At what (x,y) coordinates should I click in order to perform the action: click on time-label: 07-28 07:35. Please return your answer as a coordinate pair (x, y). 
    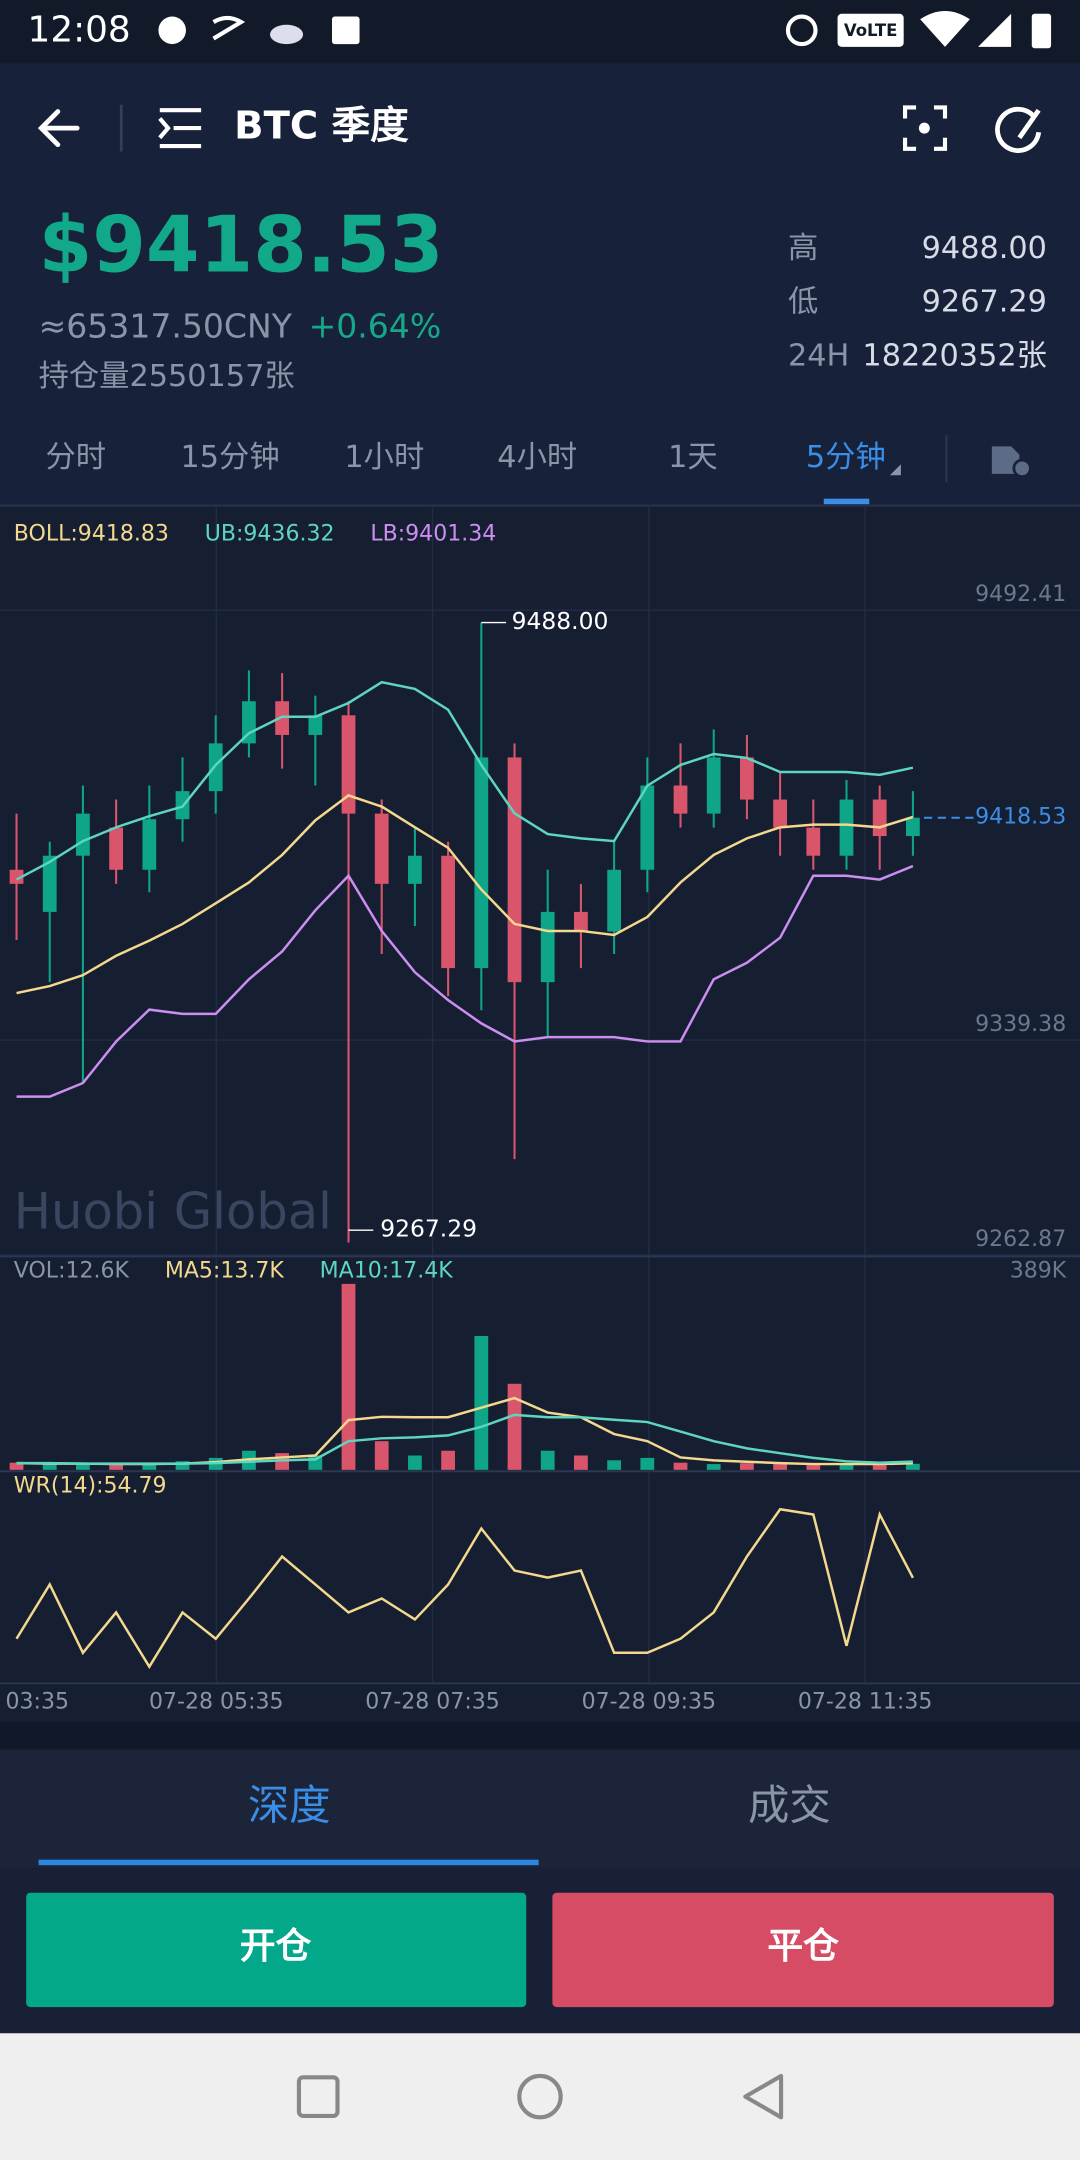
    Looking at the image, I should click on (432, 1702).